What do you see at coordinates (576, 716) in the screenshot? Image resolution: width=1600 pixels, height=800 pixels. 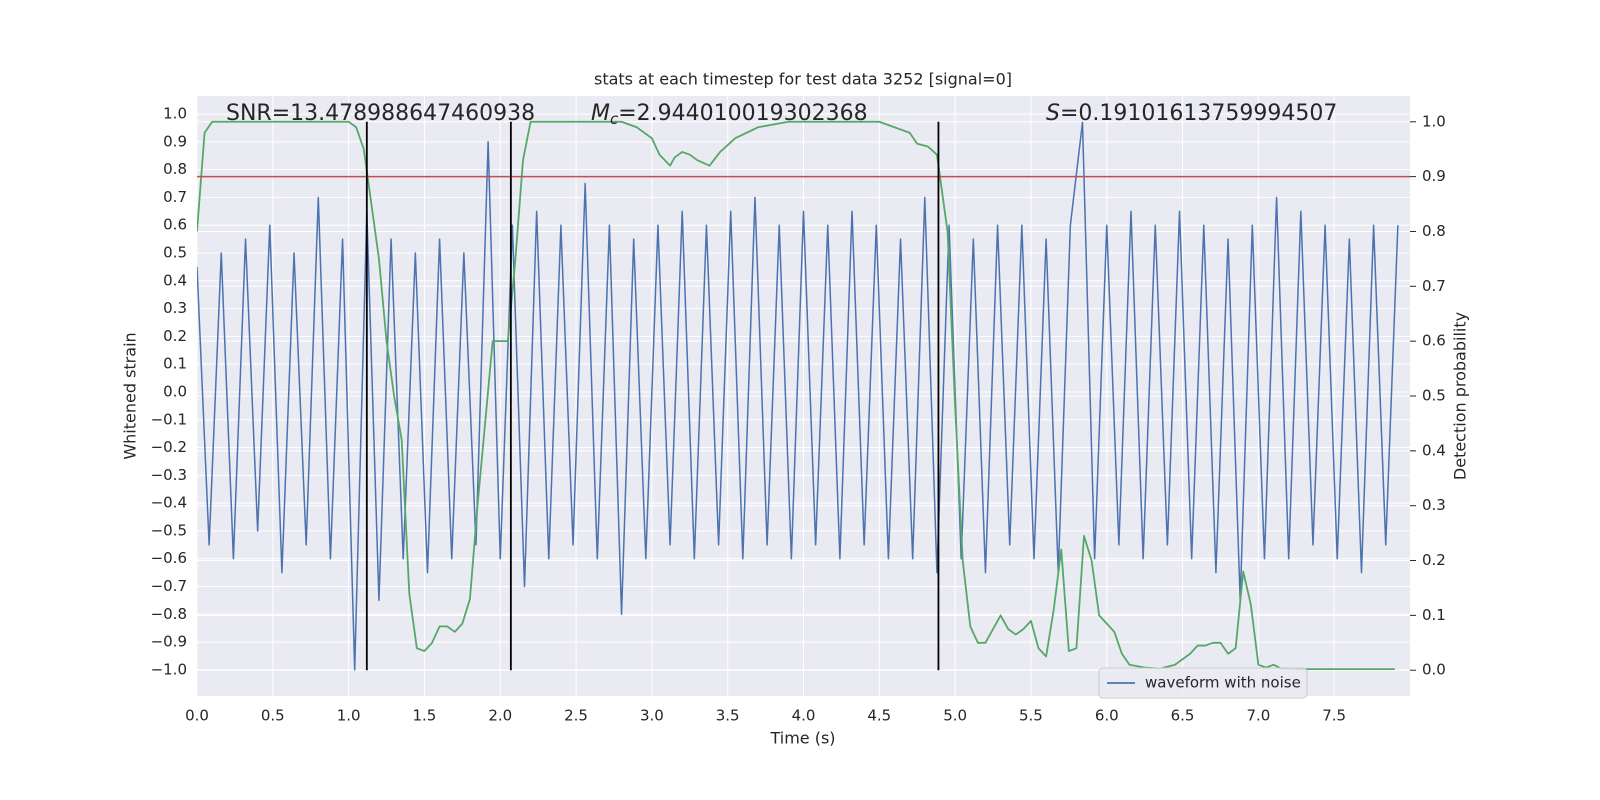 I see `x-tick-label: 2.5` at bounding box center [576, 716].